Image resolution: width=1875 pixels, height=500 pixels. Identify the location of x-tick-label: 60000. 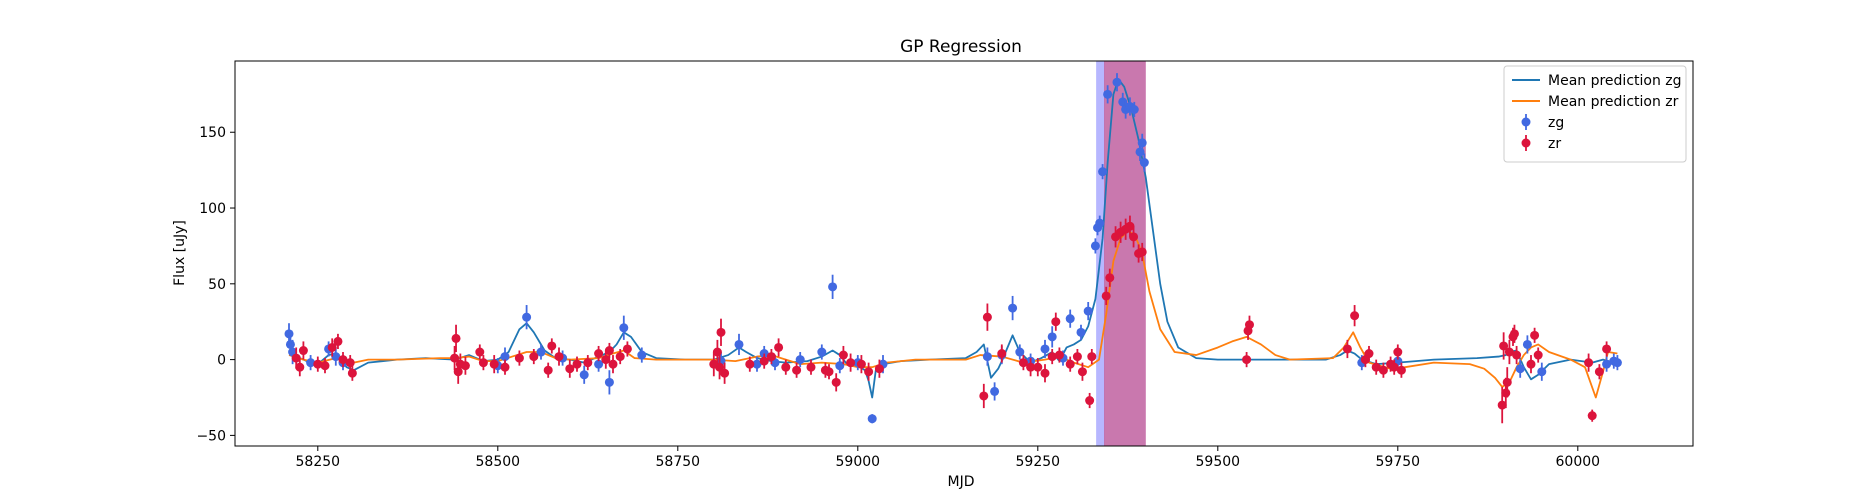
(1578, 462).